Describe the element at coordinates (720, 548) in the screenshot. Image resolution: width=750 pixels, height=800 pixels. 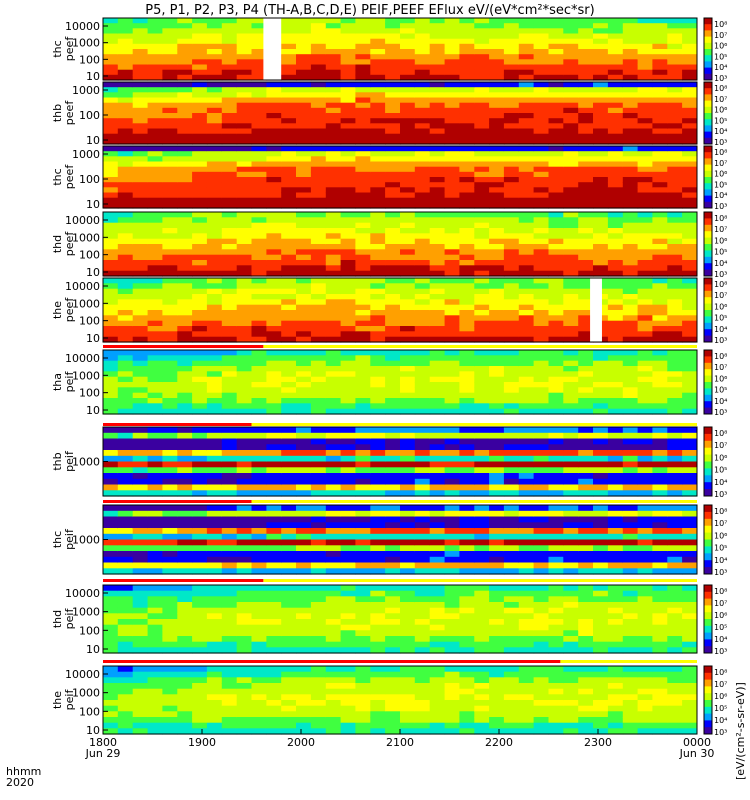
I see `colorbar-tick-label: 10⁵` at that location.